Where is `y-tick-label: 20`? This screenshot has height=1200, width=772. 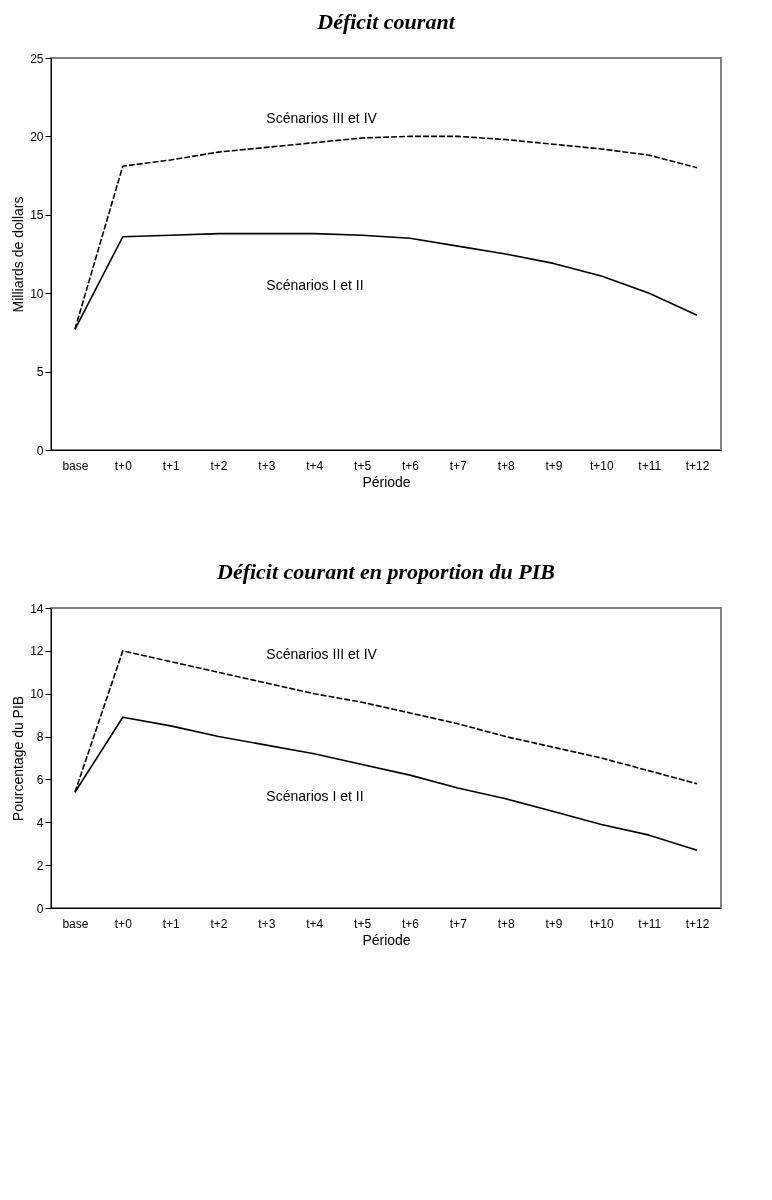
y-tick-label: 20 is located at coordinates (37, 136).